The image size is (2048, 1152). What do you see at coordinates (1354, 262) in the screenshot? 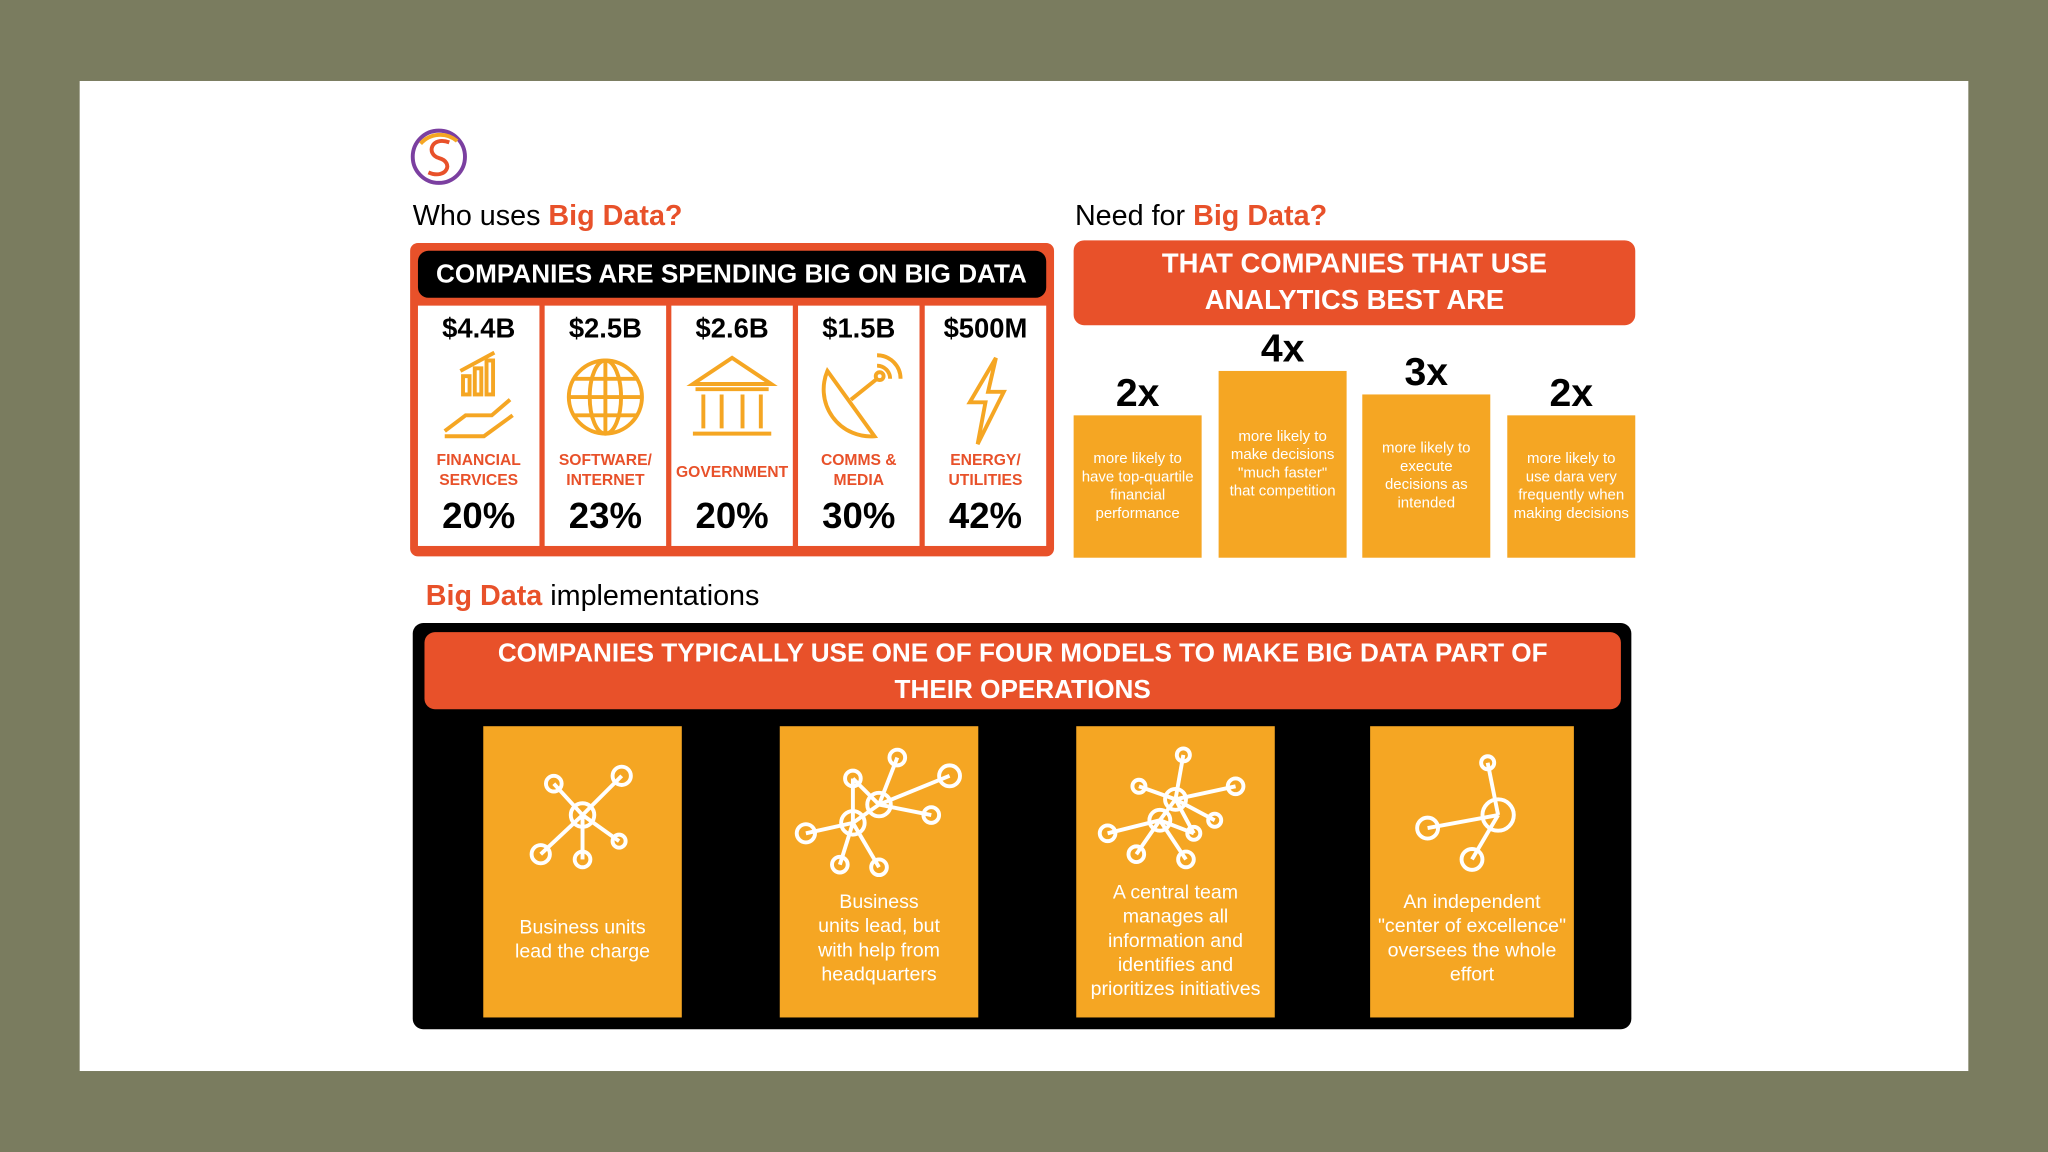
I see `banner-text: THAT COMPANIES THAT USE` at bounding box center [1354, 262].